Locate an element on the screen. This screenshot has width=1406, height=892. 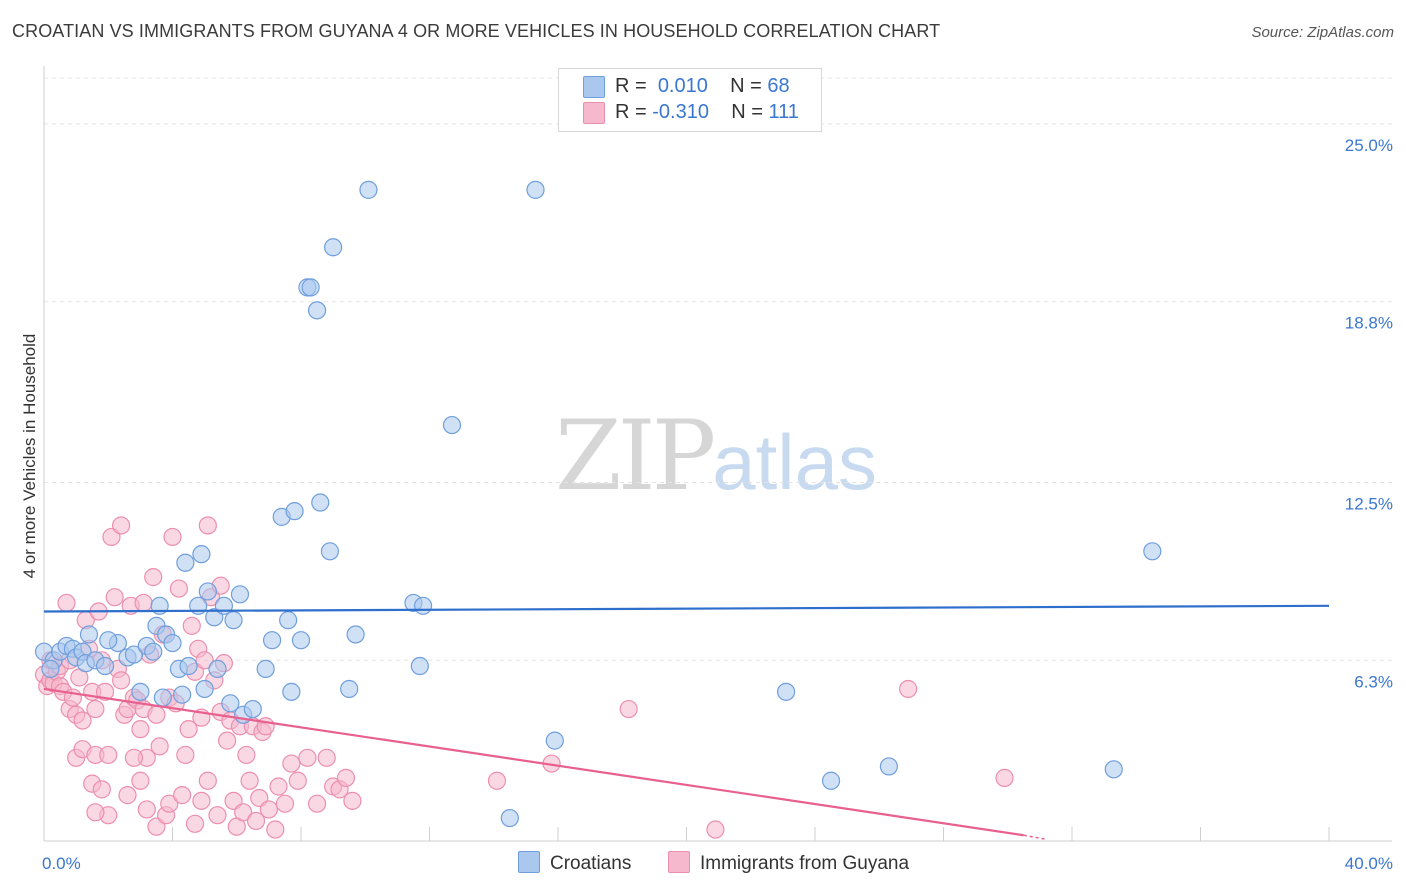
legend-r-label-croatians: R = is located at coordinates (631, 86).